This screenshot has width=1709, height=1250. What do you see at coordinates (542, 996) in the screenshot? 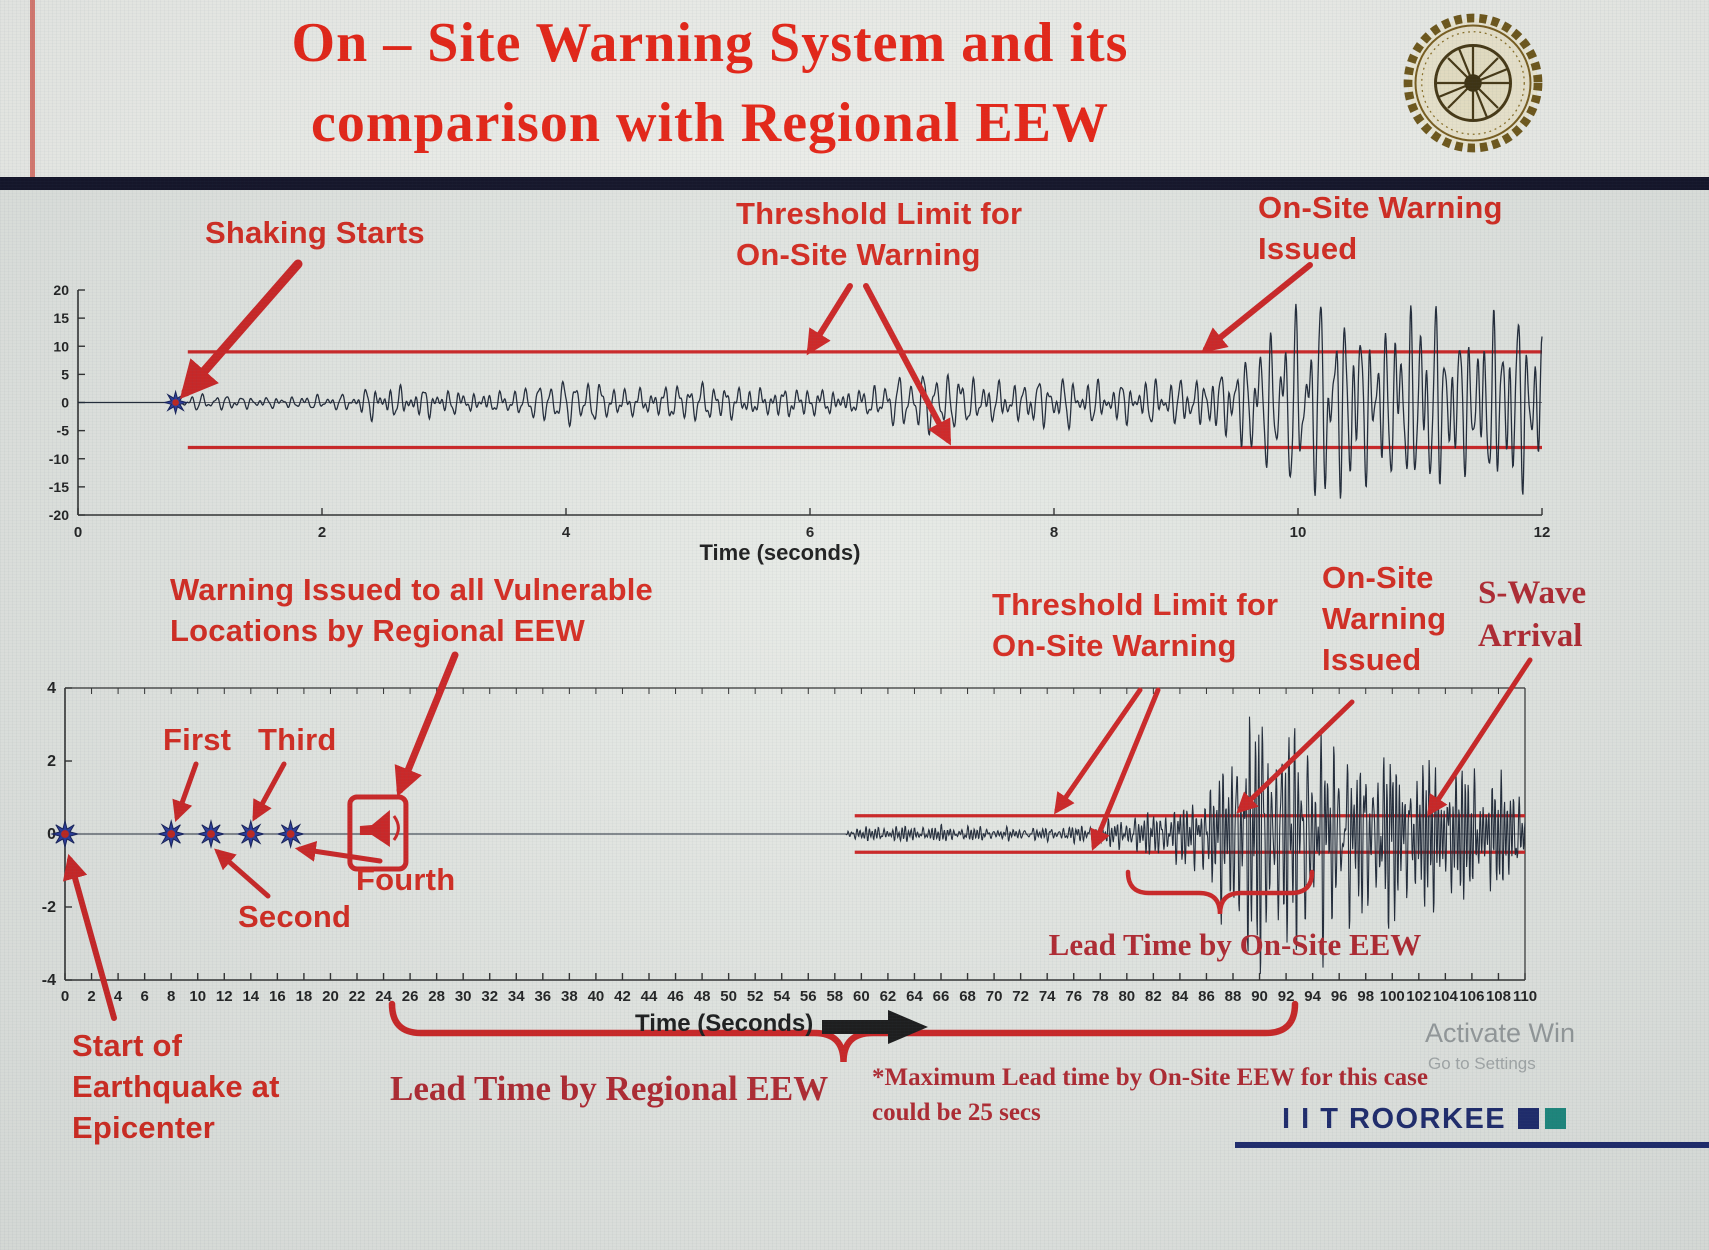
I see `svg-text: 36` at bounding box center [542, 996].